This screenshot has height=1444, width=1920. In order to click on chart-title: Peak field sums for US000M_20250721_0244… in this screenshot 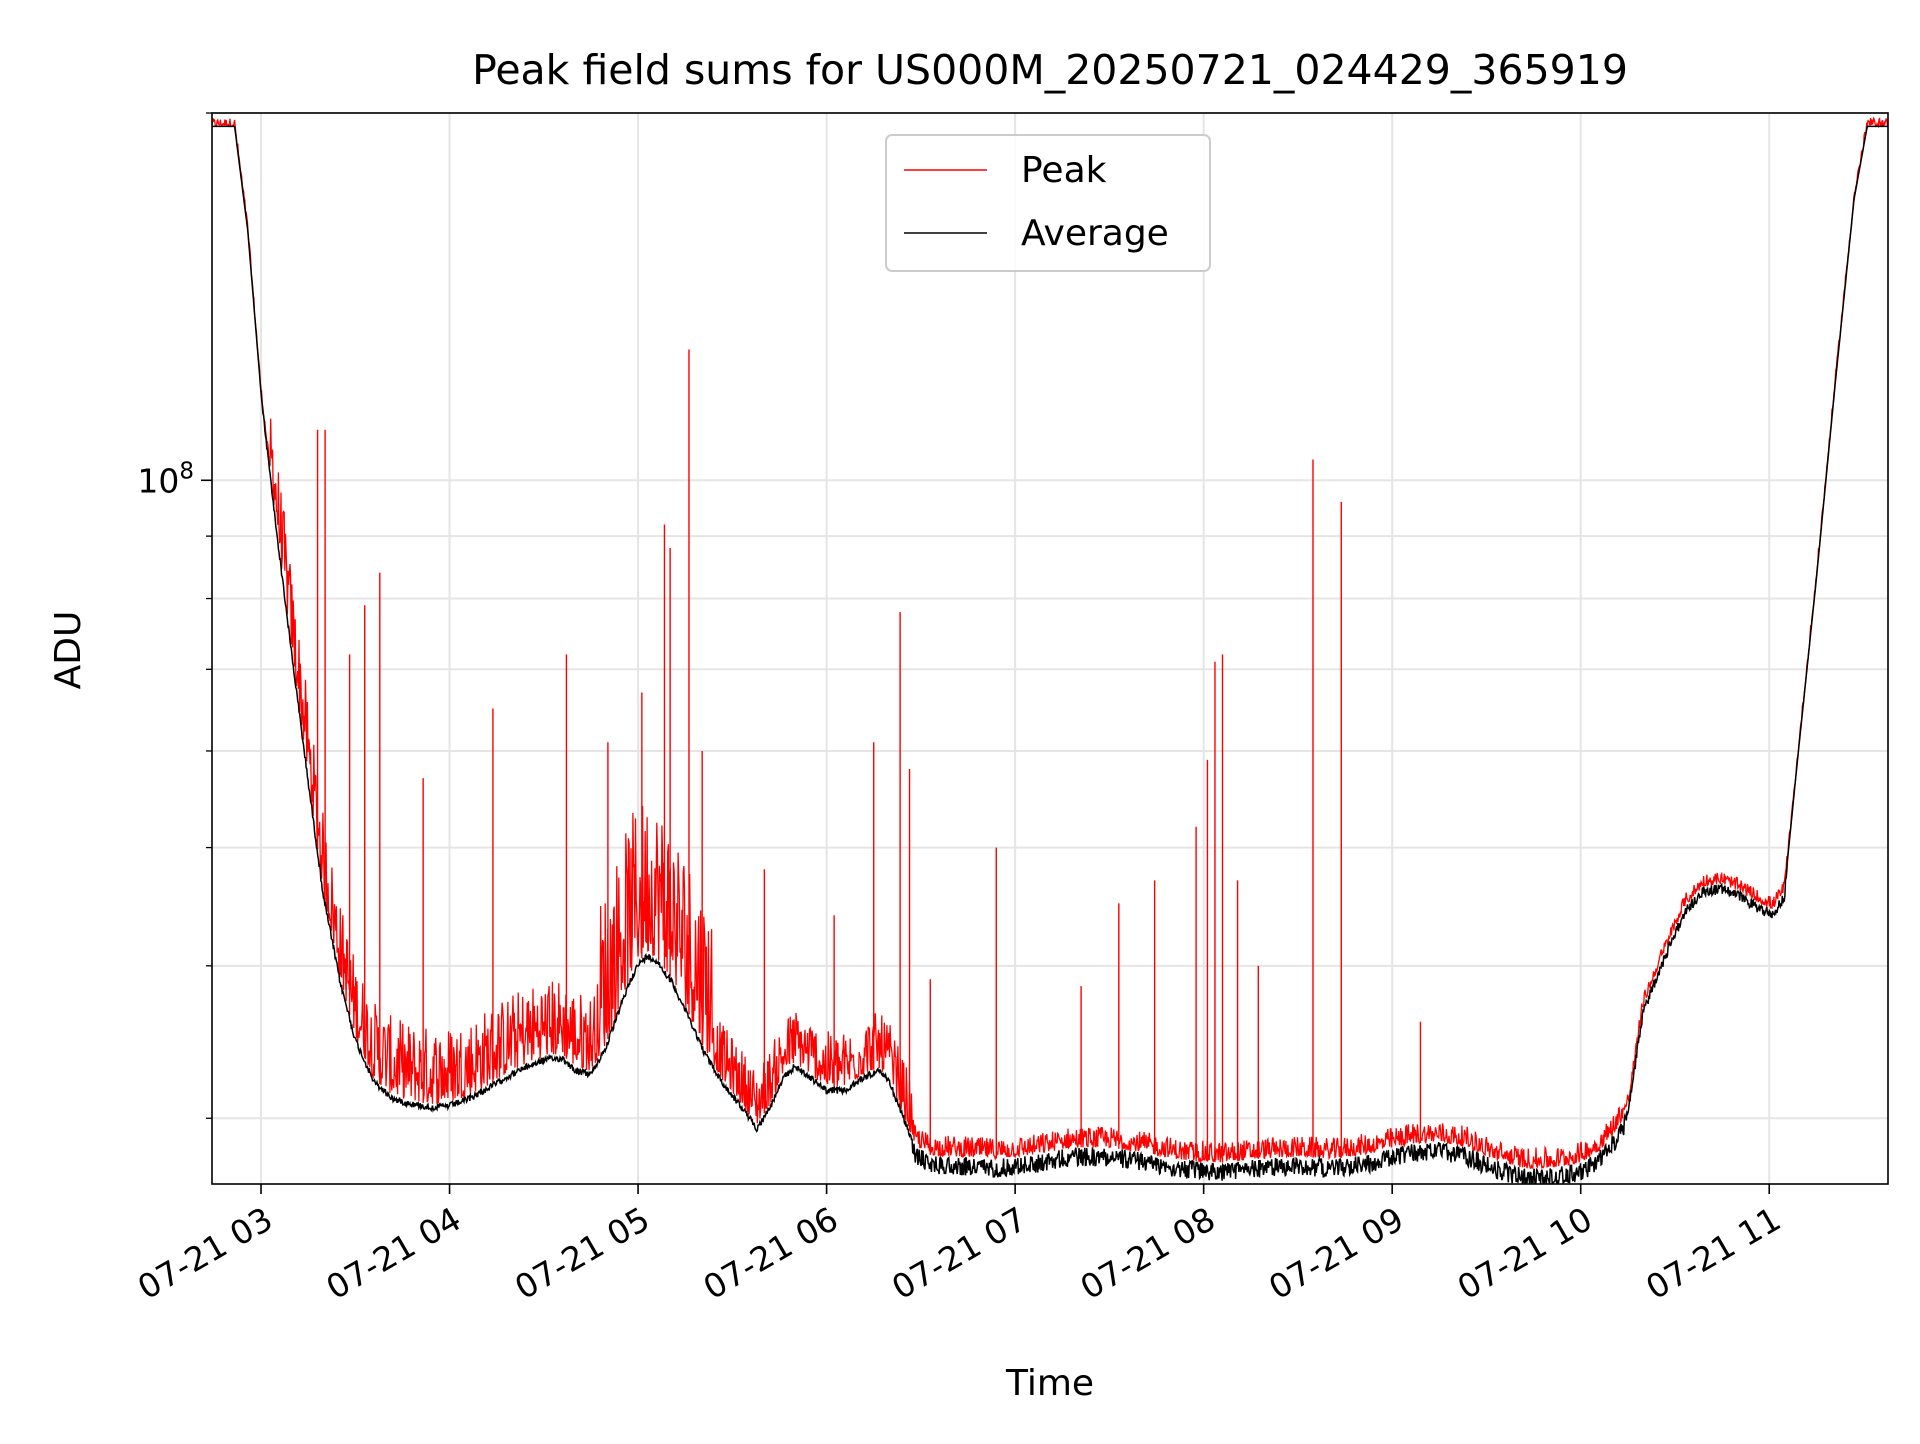, I will do `click(1050, 70)`.